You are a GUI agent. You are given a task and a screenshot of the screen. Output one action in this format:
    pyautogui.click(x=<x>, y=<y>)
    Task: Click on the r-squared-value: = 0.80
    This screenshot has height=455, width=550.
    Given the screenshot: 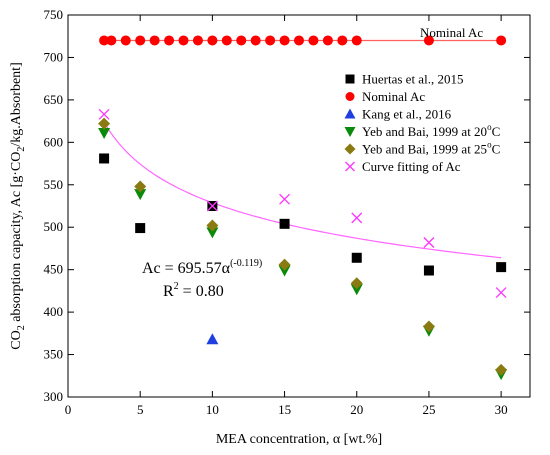 What is the action you would take?
    pyautogui.click(x=201, y=291)
    